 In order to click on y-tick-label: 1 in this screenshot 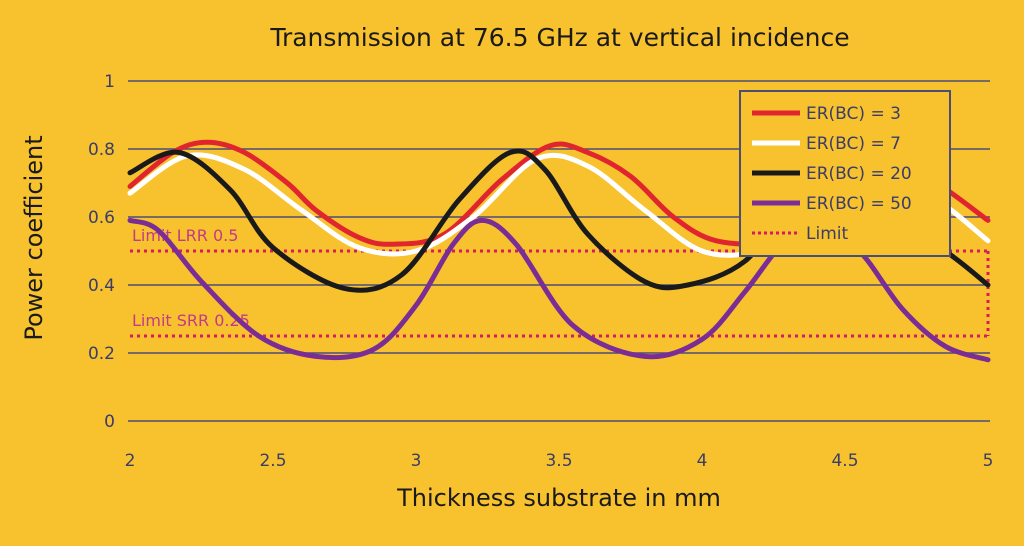, I will do `click(109, 82)`.